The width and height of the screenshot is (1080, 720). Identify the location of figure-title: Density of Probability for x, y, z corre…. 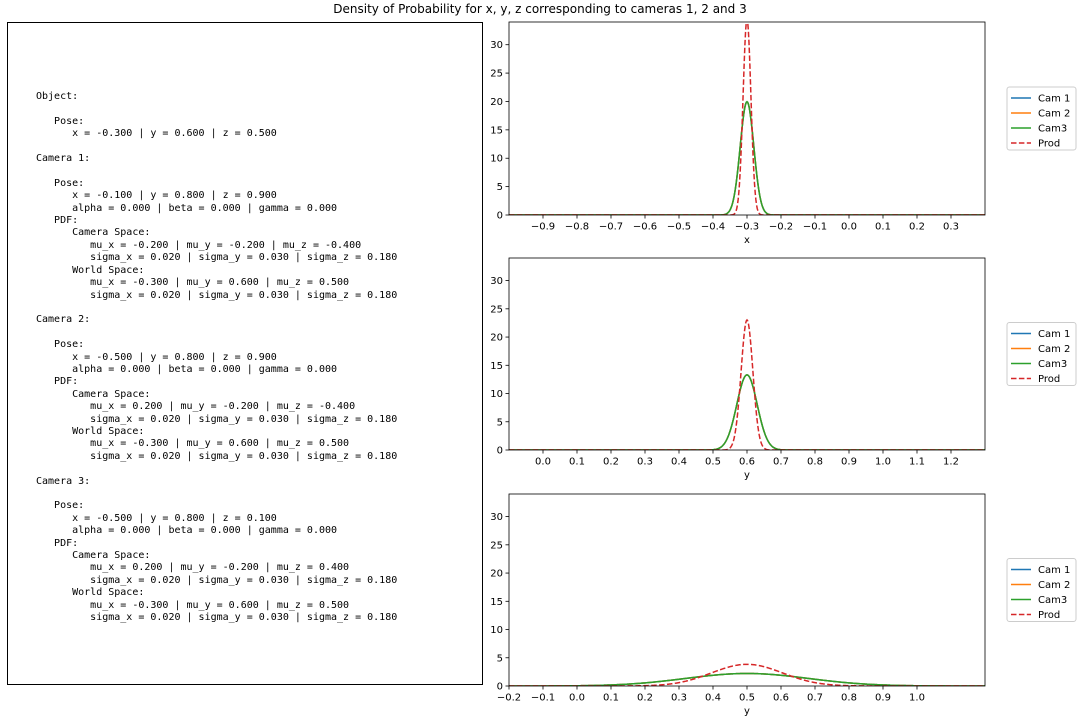
(540, 9).